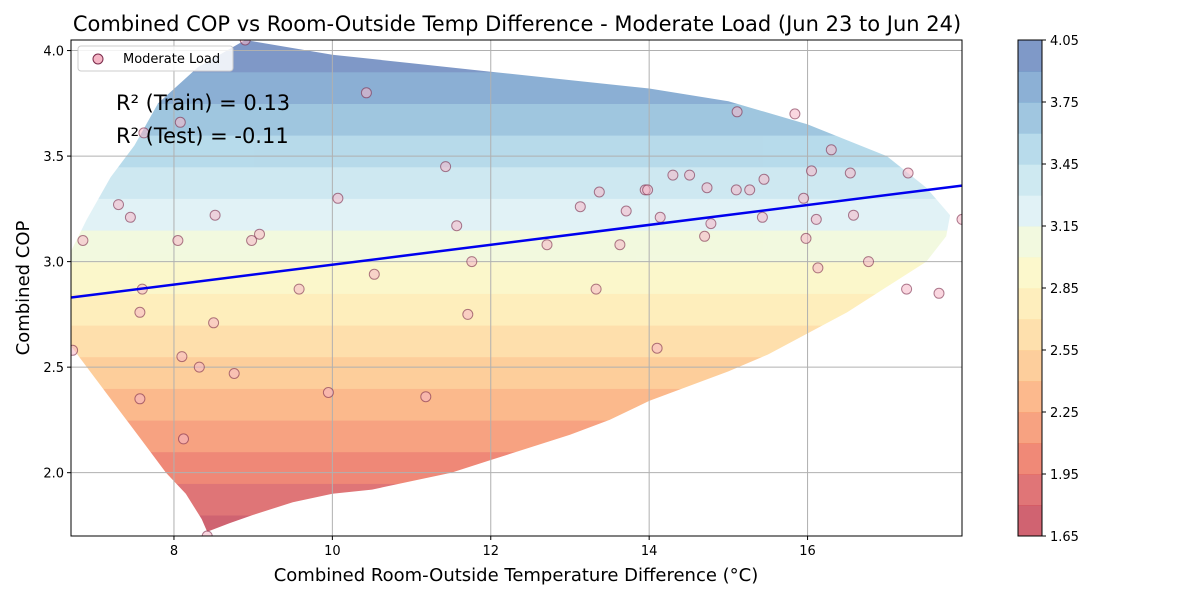 The image size is (1200, 604). I want to click on colorbar-tick-label: 1.95, so click(1064, 475).